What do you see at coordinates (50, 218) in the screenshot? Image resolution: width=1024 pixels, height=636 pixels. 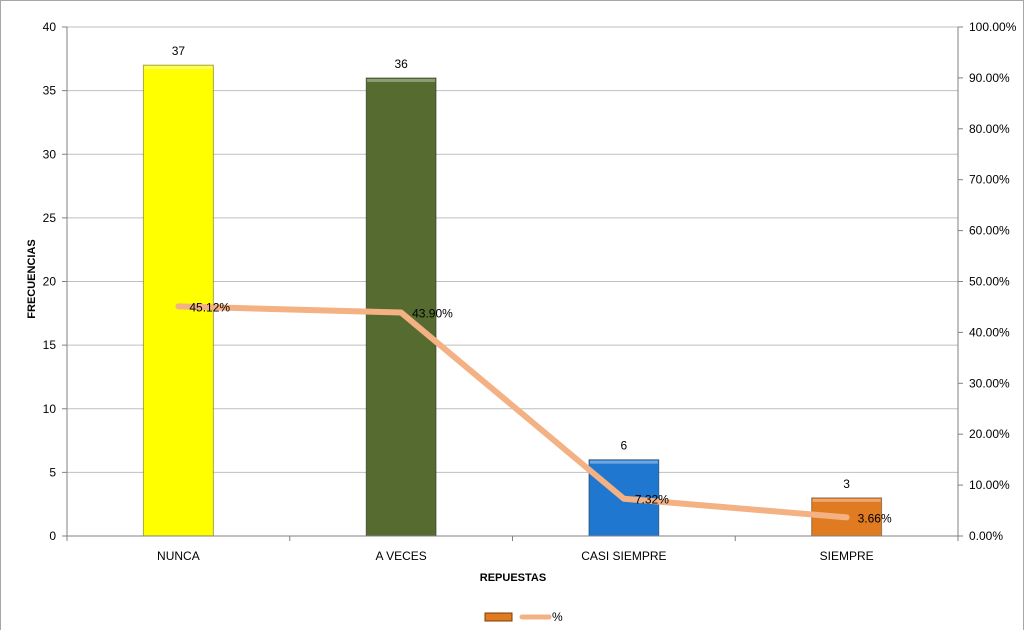 I see `y-tick-label: 25` at bounding box center [50, 218].